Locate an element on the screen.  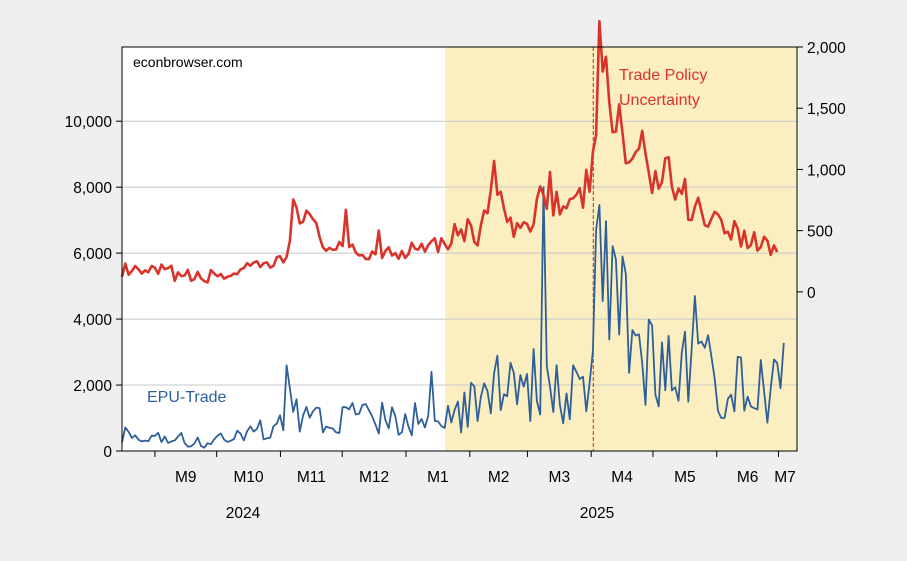
x-axis-month-label: M9 is located at coordinates (186, 477).